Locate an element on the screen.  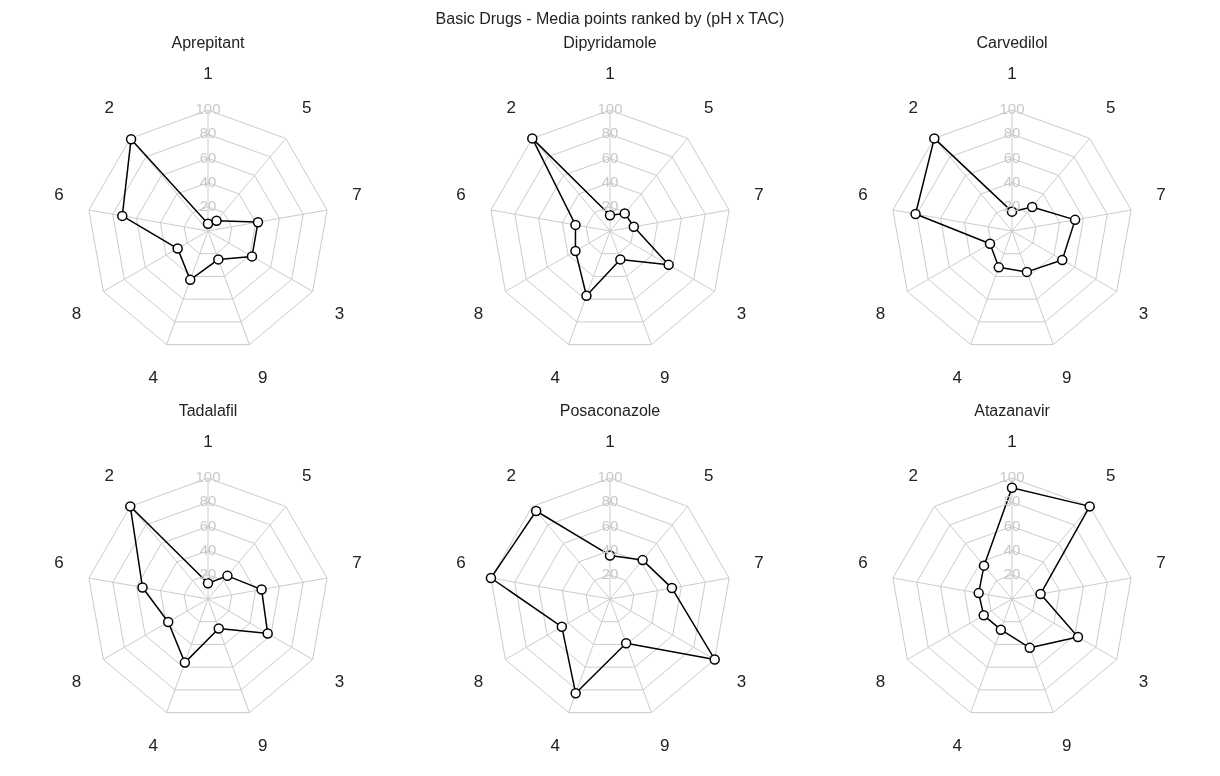
chart-title: Atazanavir is located at coordinates (1012, 411).